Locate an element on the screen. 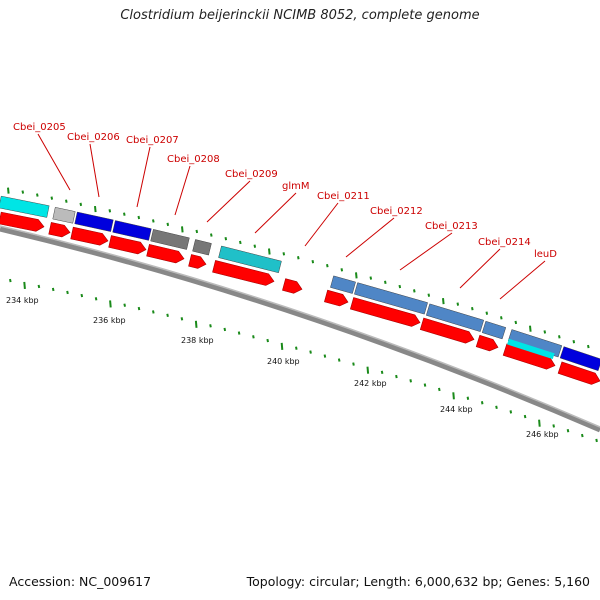 This screenshot has height=600, width=600. tick-label: 236 kbp is located at coordinates (109, 320).